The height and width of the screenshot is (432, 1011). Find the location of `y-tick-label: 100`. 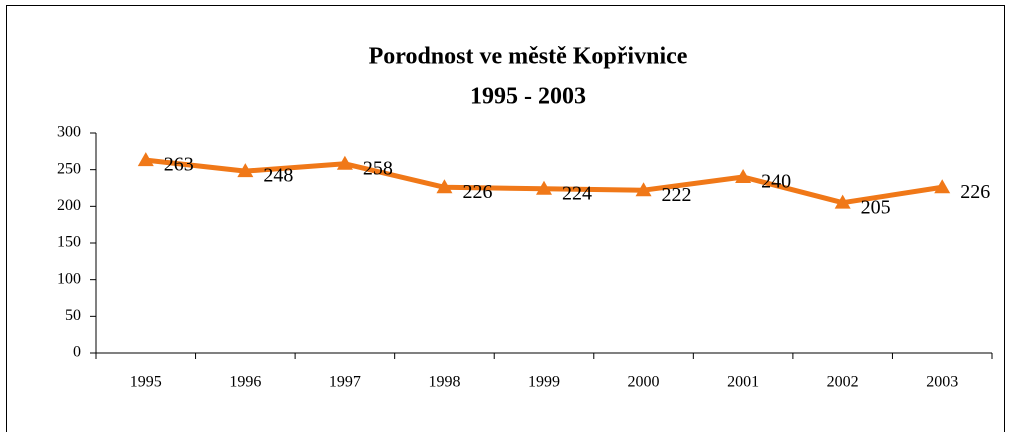

y-tick-label: 100 is located at coordinates (69, 278).